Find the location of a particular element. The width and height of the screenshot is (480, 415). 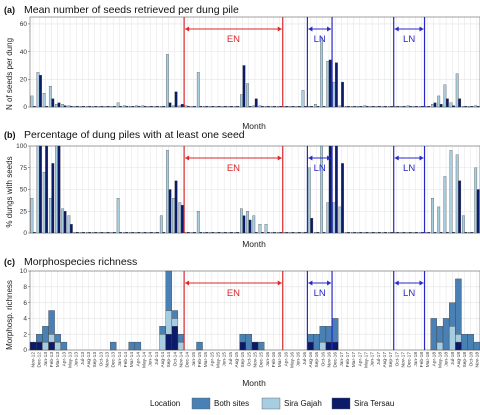

panel-b-label: (b) is located at coordinates (10, 135).